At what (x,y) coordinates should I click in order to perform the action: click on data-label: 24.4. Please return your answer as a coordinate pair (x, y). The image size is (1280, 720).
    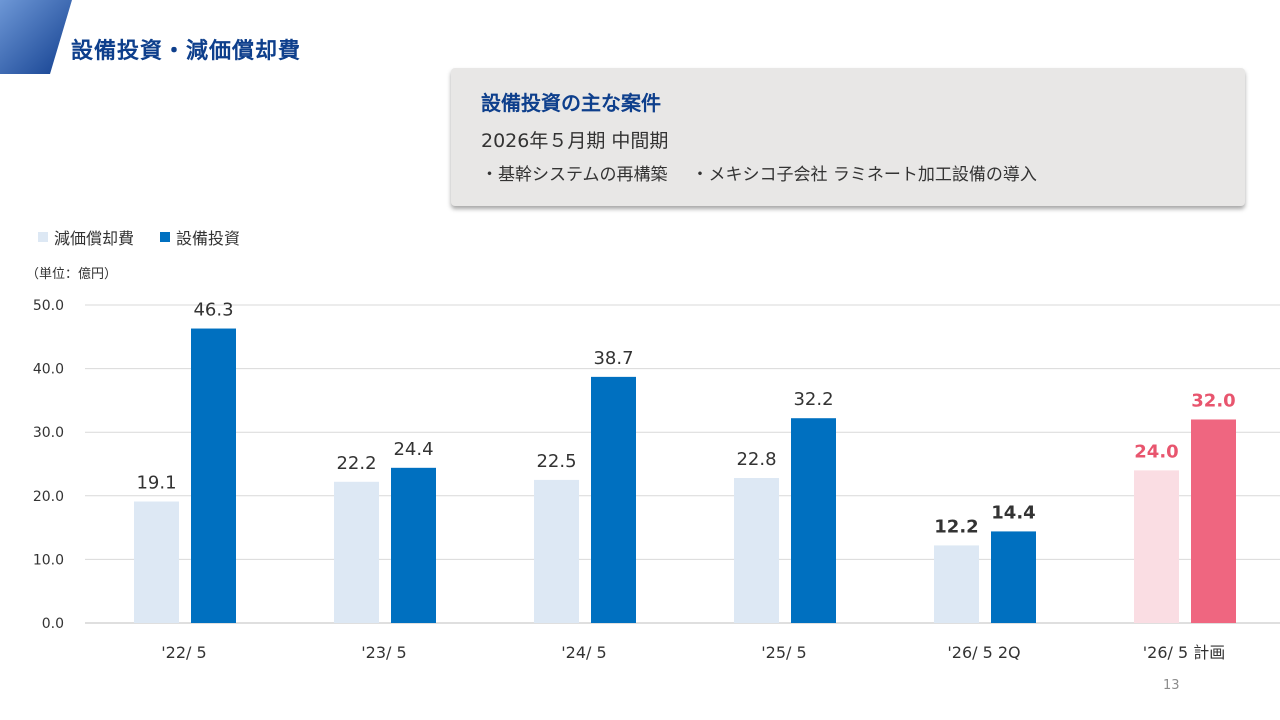
    Looking at the image, I should click on (413, 449).